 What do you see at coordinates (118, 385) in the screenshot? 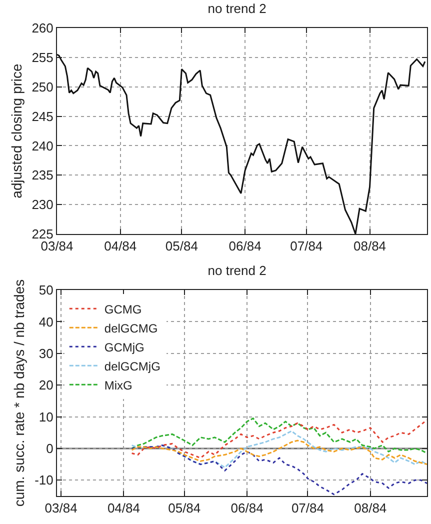
I see `legend-label: MixG` at bounding box center [118, 385].